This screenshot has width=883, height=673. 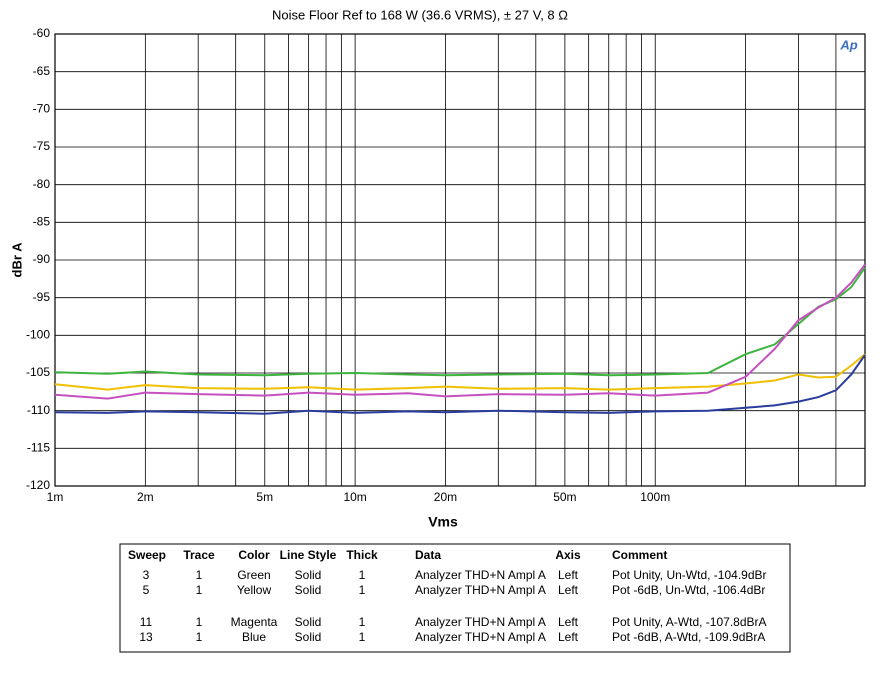 I want to click on y-tick-label: -75, so click(x=42, y=146).